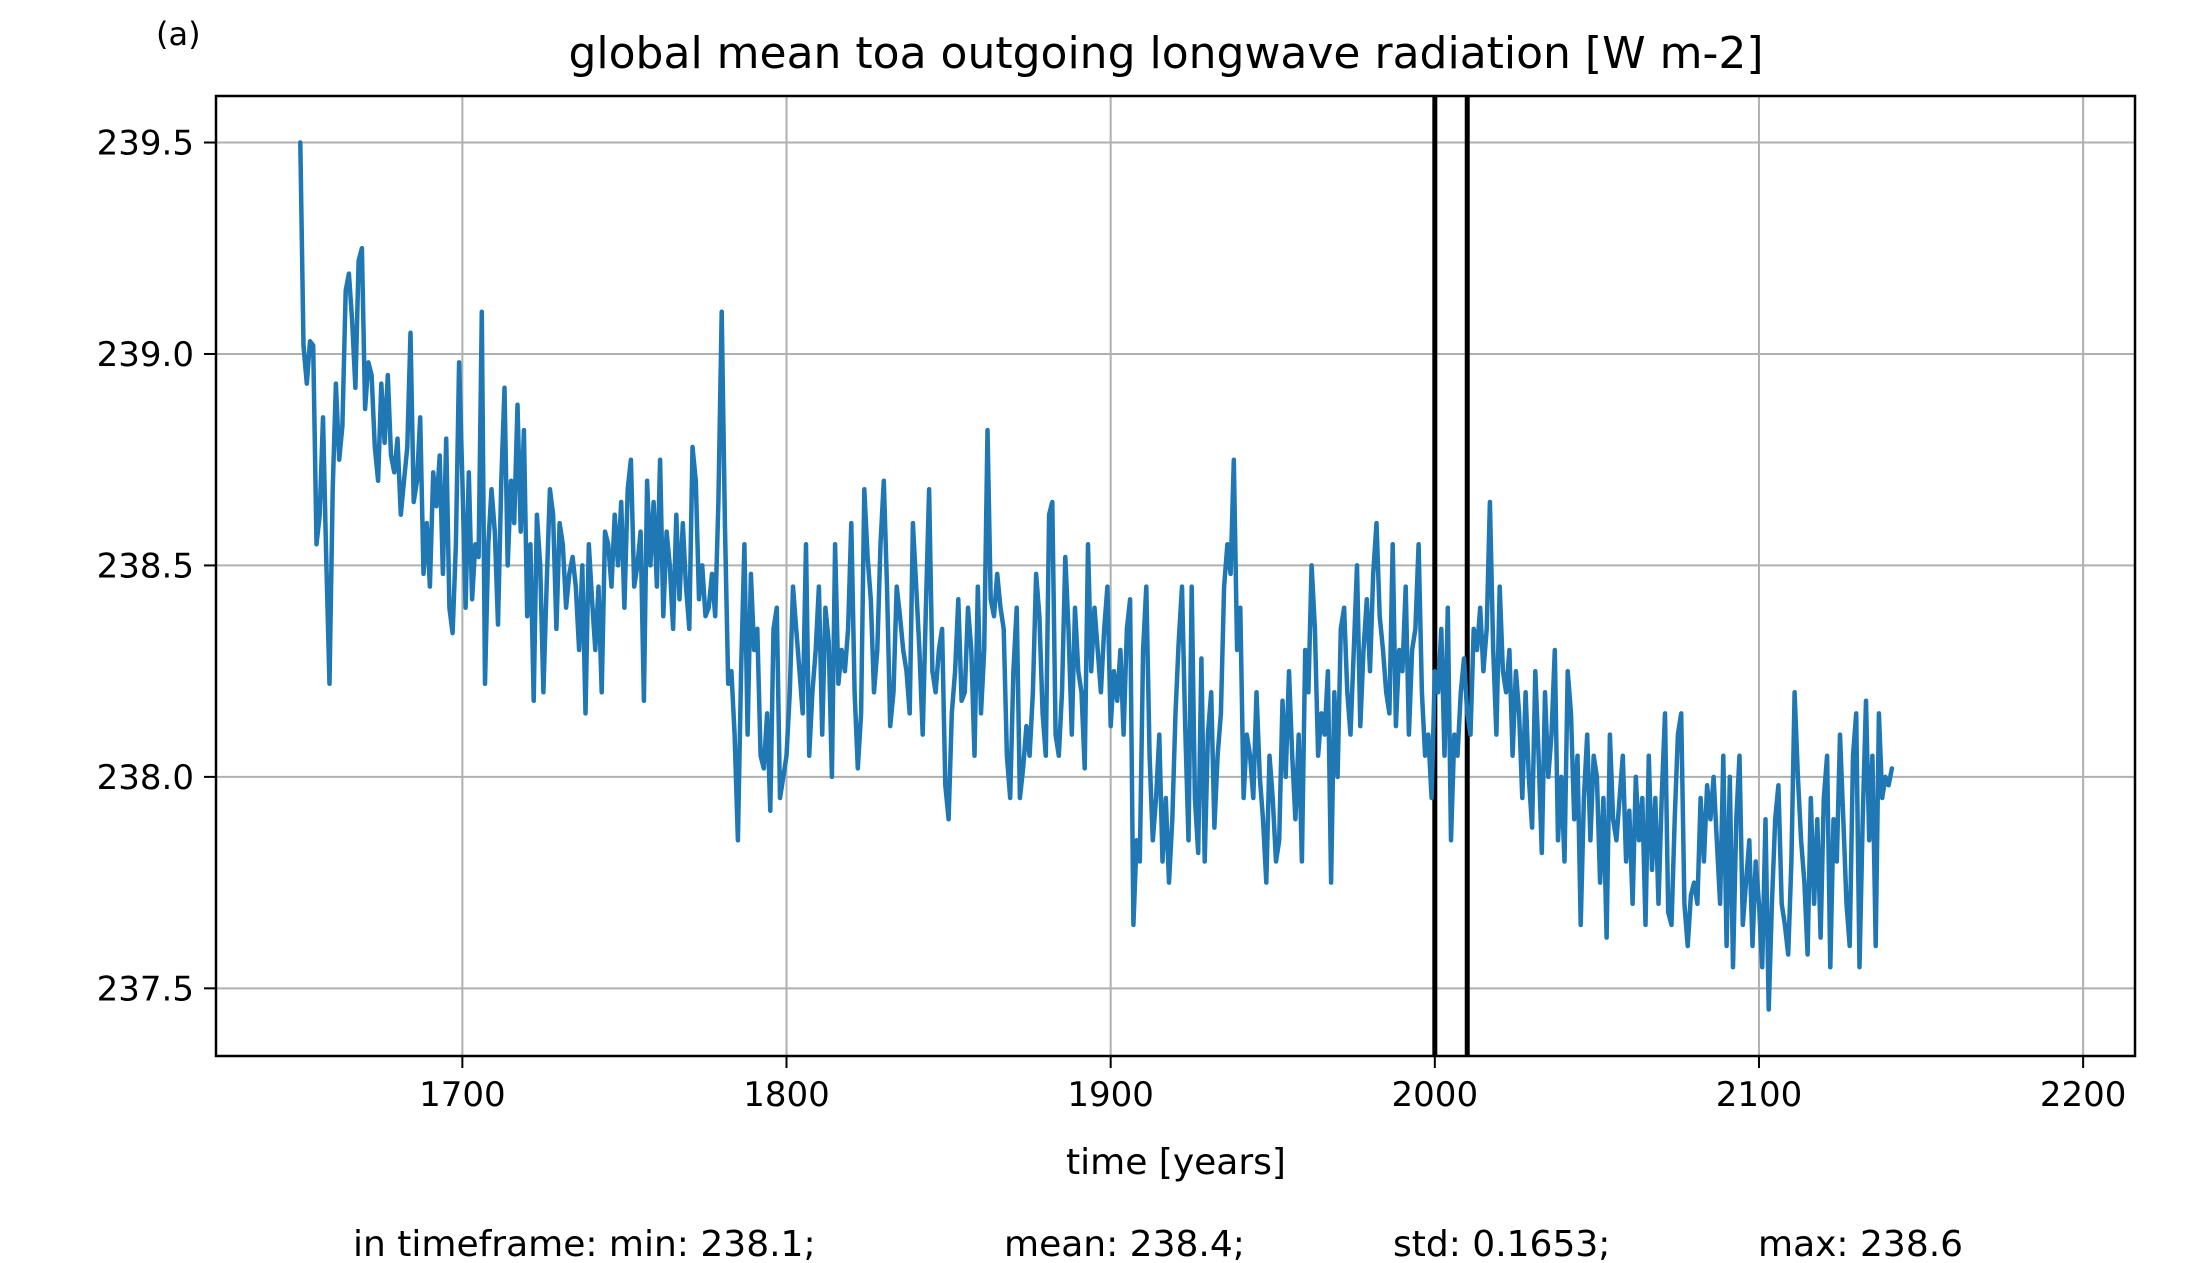 This screenshot has height=1263, width=2196. Describe the element at coordinates (1435, 1095) in the screenshot. I see `x-tick-label: 2000` at that location.